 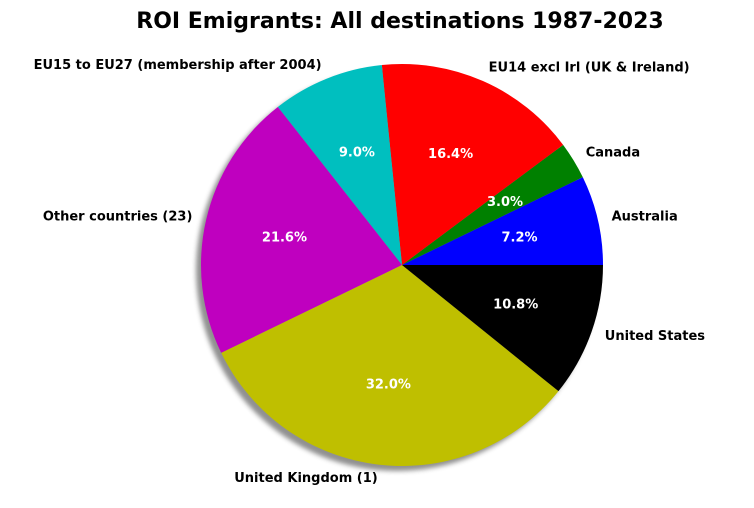 I want to click on pie-slice-eu14-excl-irl-uk-ireland, so click(x=472, y=164).